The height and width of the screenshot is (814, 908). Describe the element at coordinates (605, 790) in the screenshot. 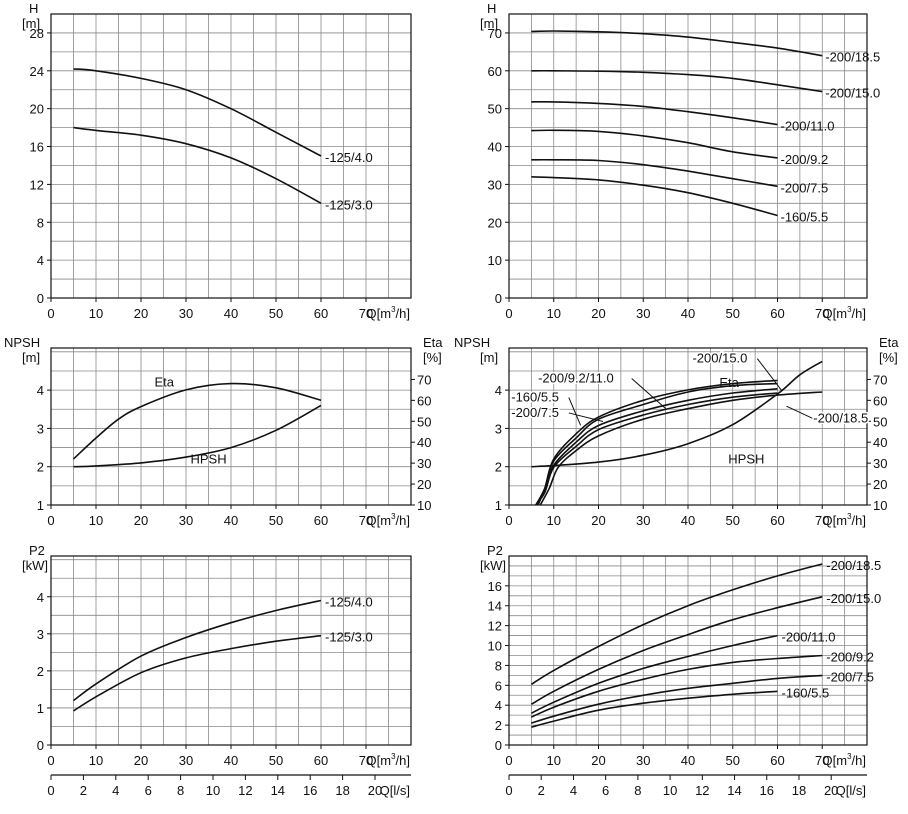

I see `x2-tick-label: 6` at that location.